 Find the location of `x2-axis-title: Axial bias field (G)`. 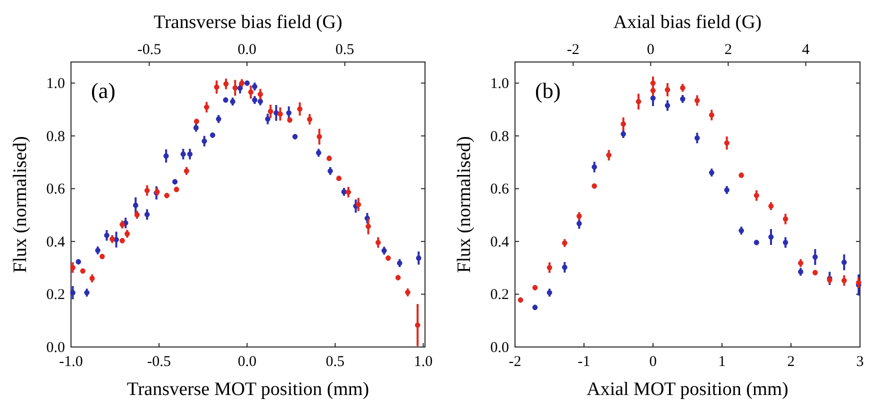

x2-axis-title: Axial bias field (G) is located at coordinates (687, 22).